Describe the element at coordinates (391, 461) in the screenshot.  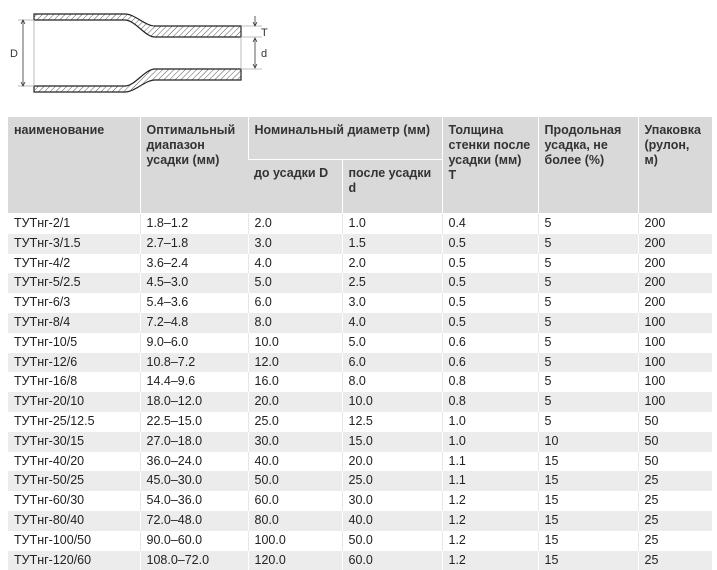
I see `cell-after: 20.0` at that location.